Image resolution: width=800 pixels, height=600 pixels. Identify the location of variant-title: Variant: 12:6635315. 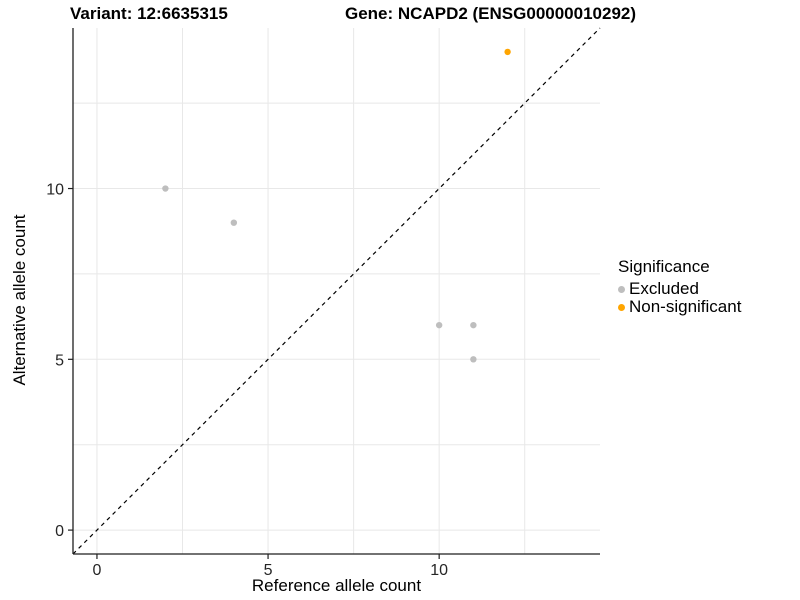
(149, 13).